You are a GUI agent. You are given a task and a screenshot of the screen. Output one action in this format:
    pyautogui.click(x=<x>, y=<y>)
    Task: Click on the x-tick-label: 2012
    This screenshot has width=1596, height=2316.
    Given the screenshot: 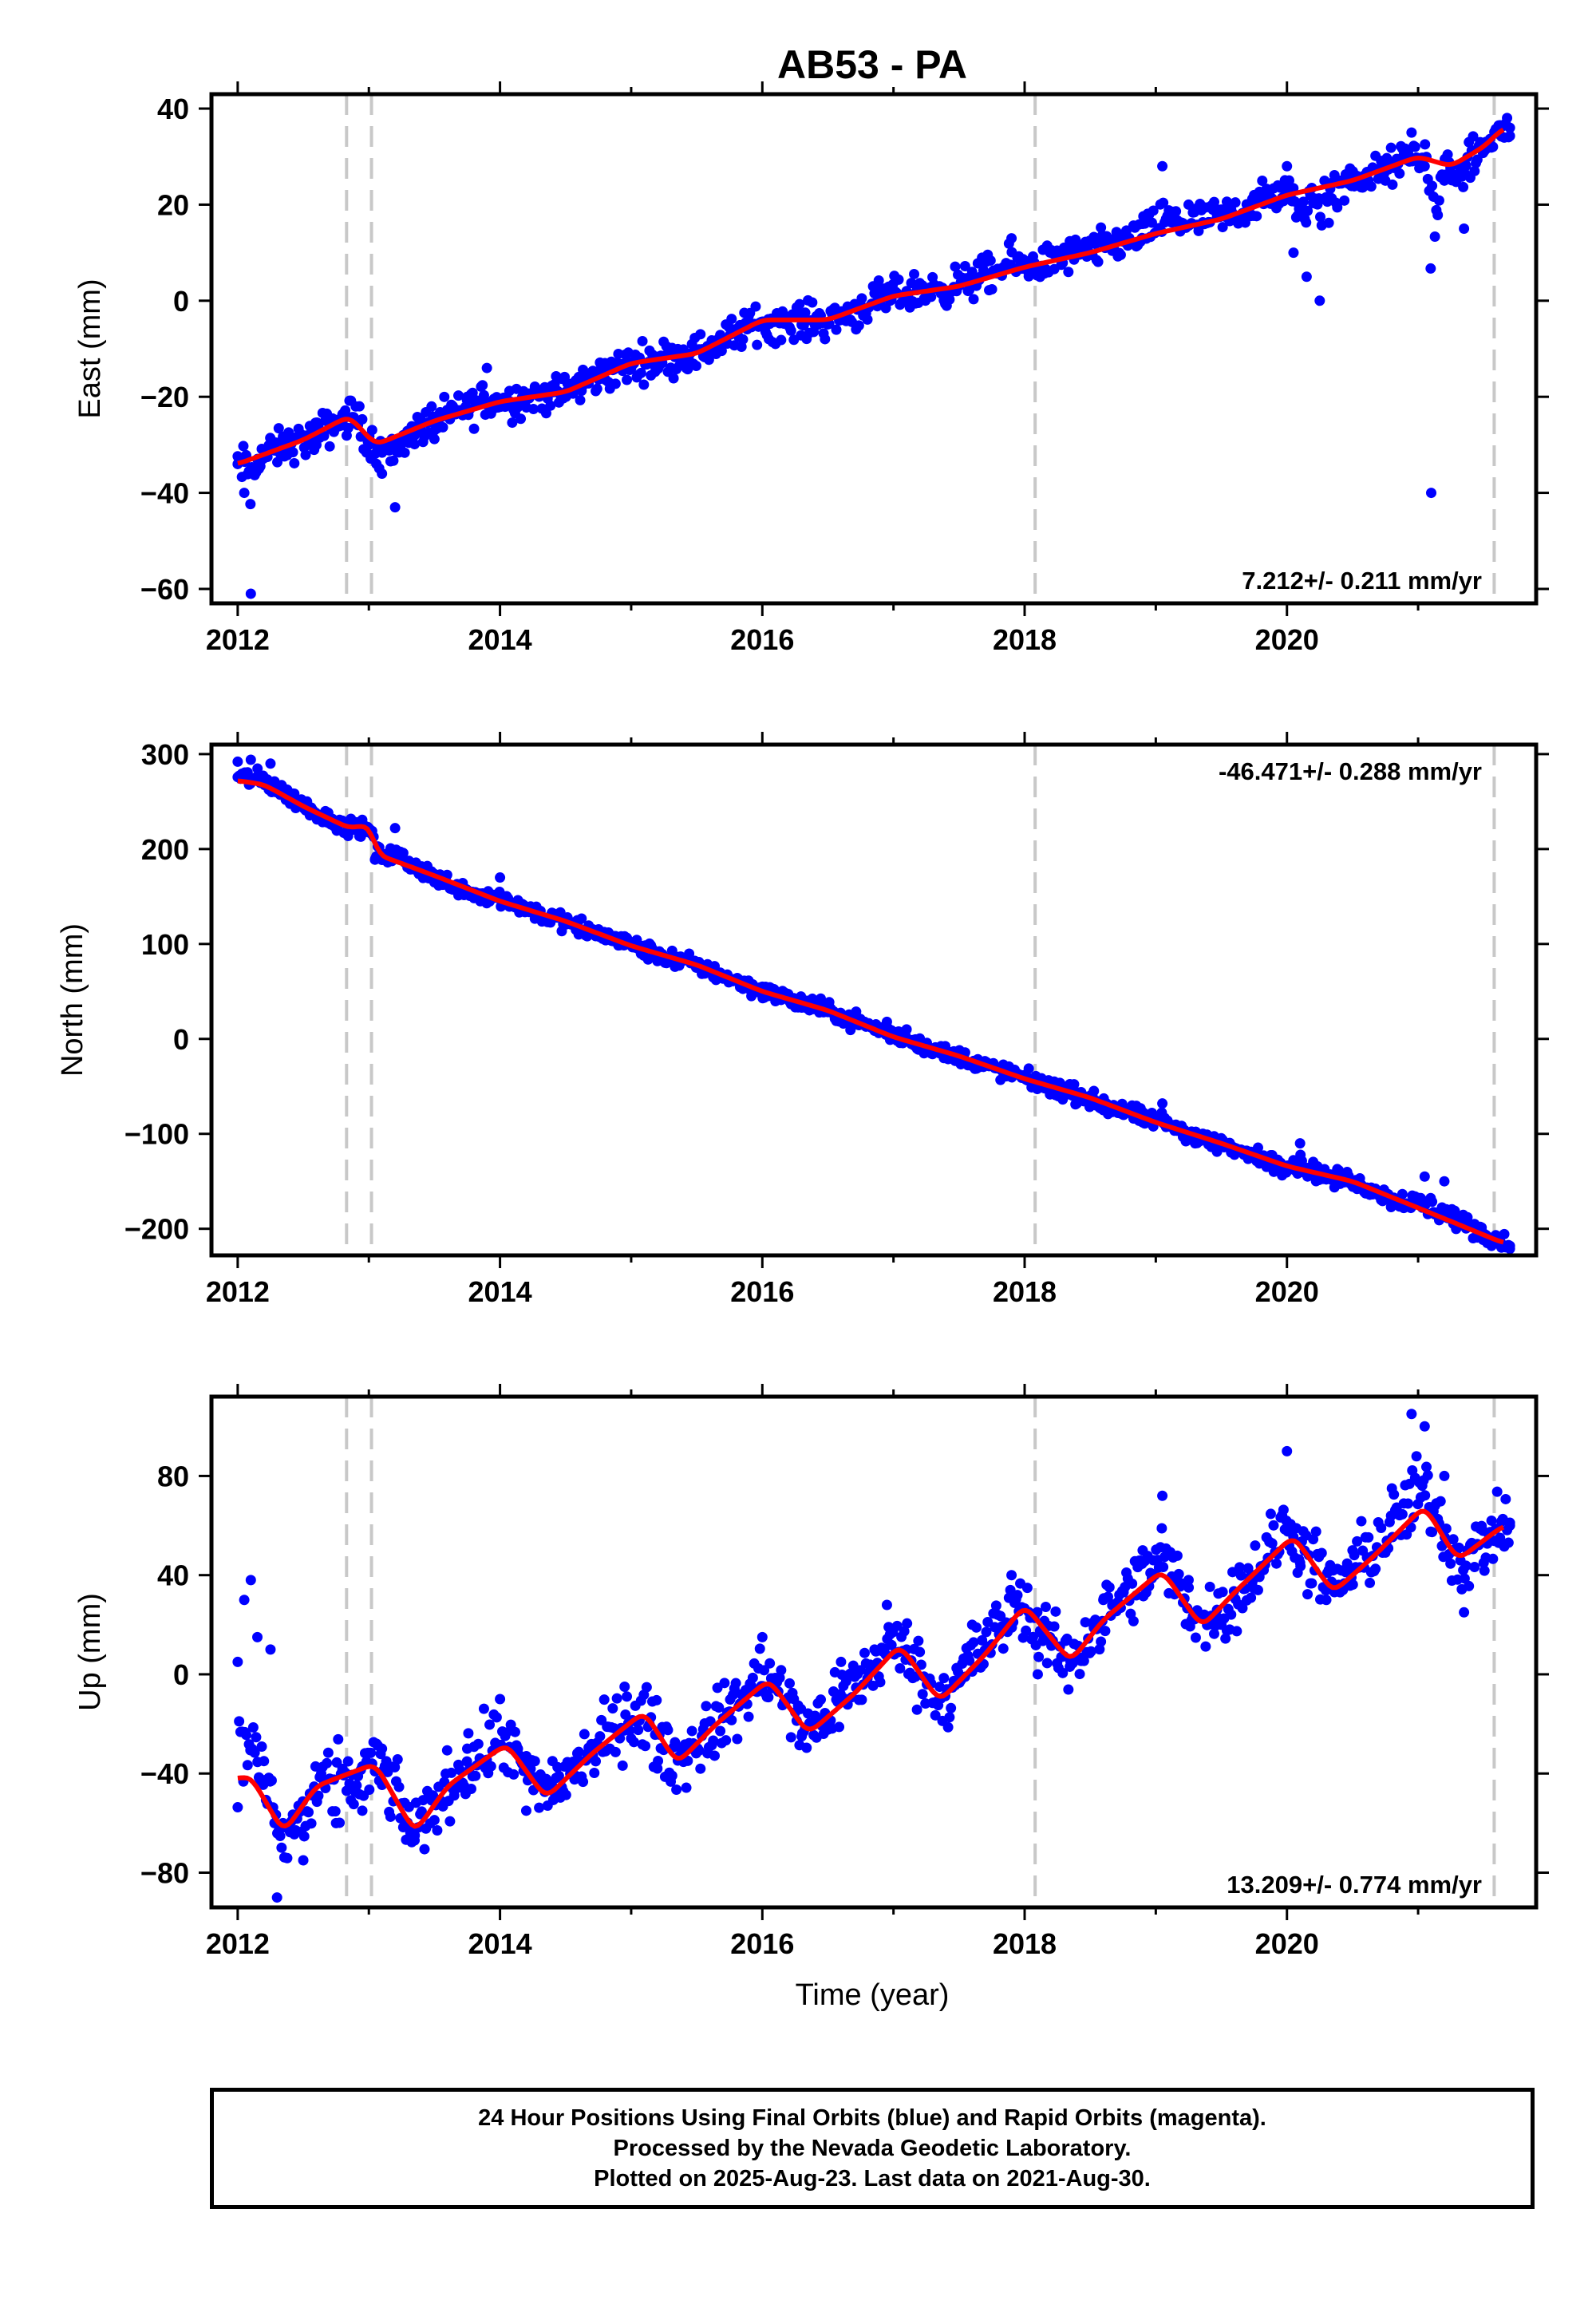 What is the action you would take?
    pyautogui.click(x=238, y=1291)
    